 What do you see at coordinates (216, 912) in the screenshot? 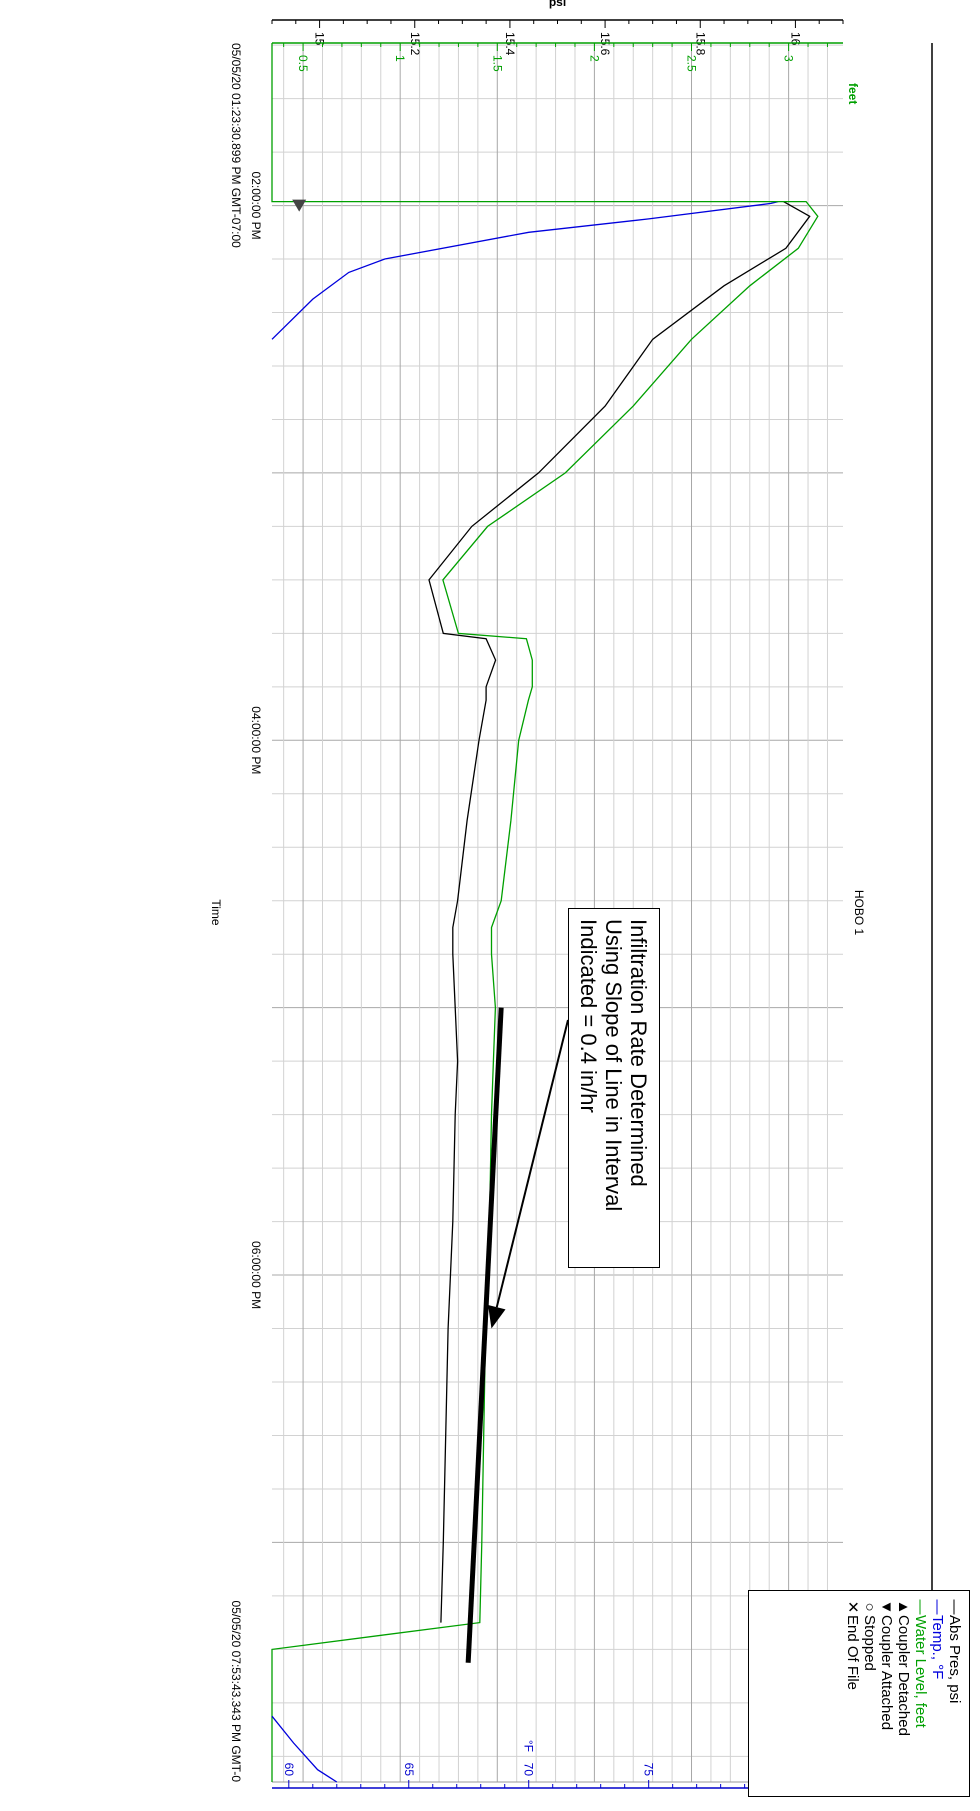
I see `time-axis-label: Time` at bounding box center [216, 912].